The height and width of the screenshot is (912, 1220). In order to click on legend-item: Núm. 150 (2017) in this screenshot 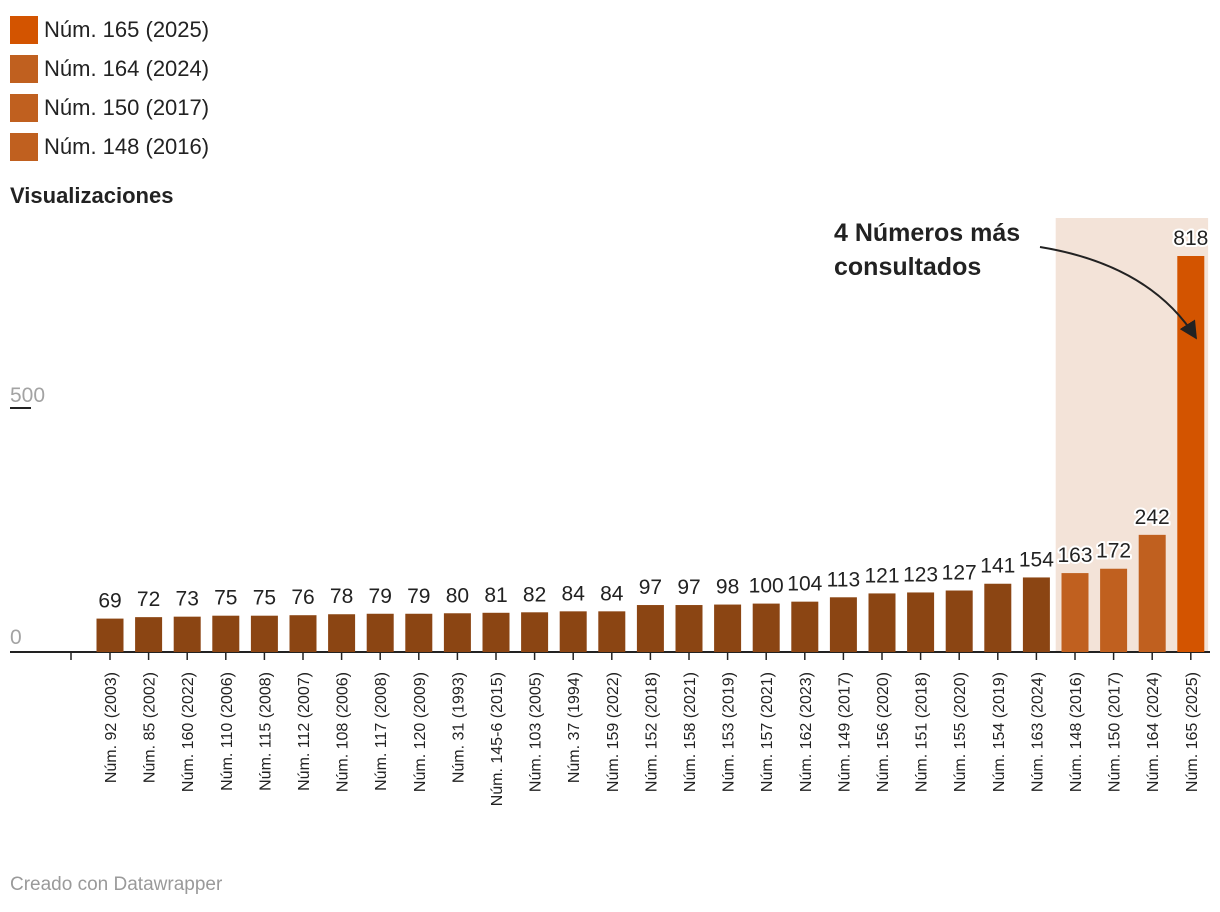, I will do `click(109, 107)`.